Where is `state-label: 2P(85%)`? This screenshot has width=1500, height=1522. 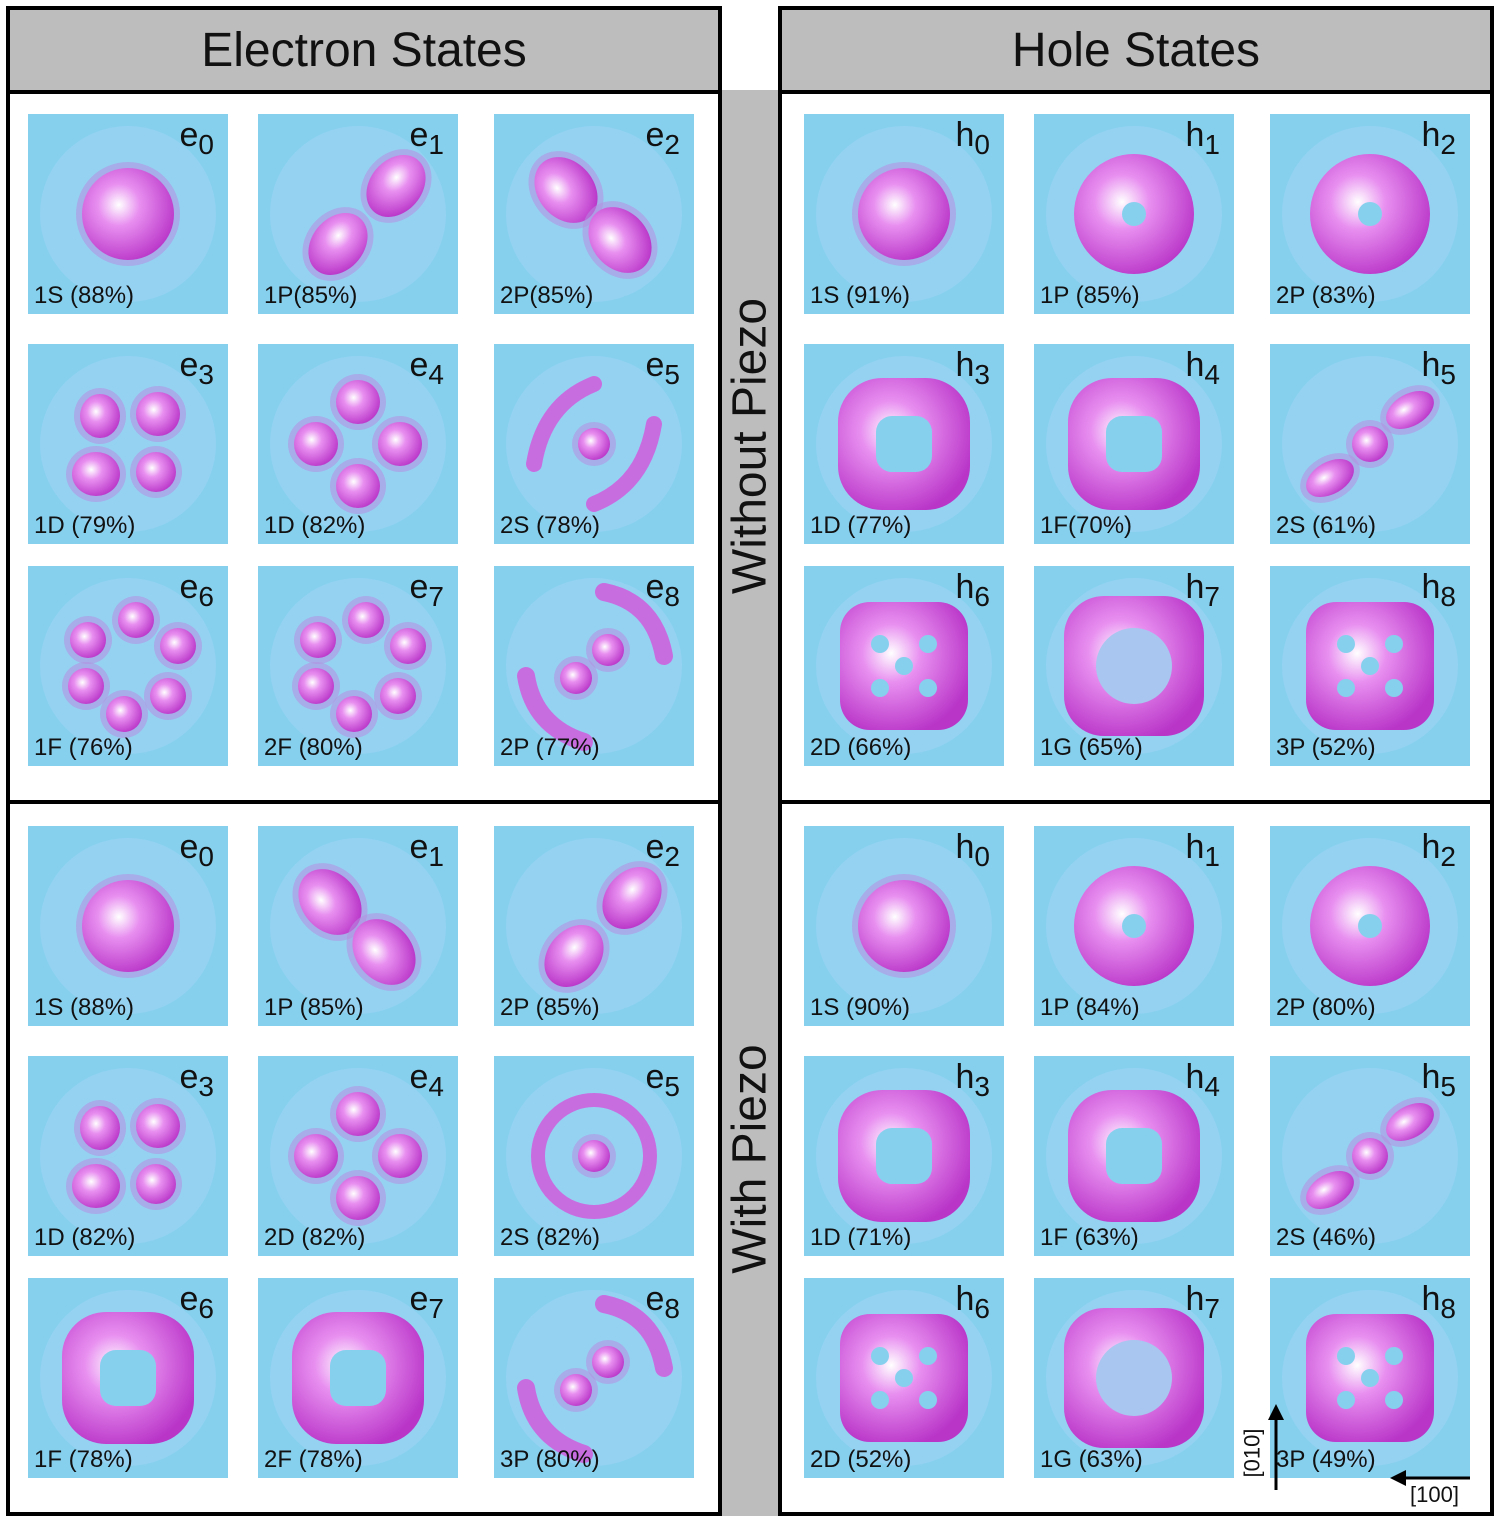
state-label: 2P(85%) is located at coordinates (547, 295).